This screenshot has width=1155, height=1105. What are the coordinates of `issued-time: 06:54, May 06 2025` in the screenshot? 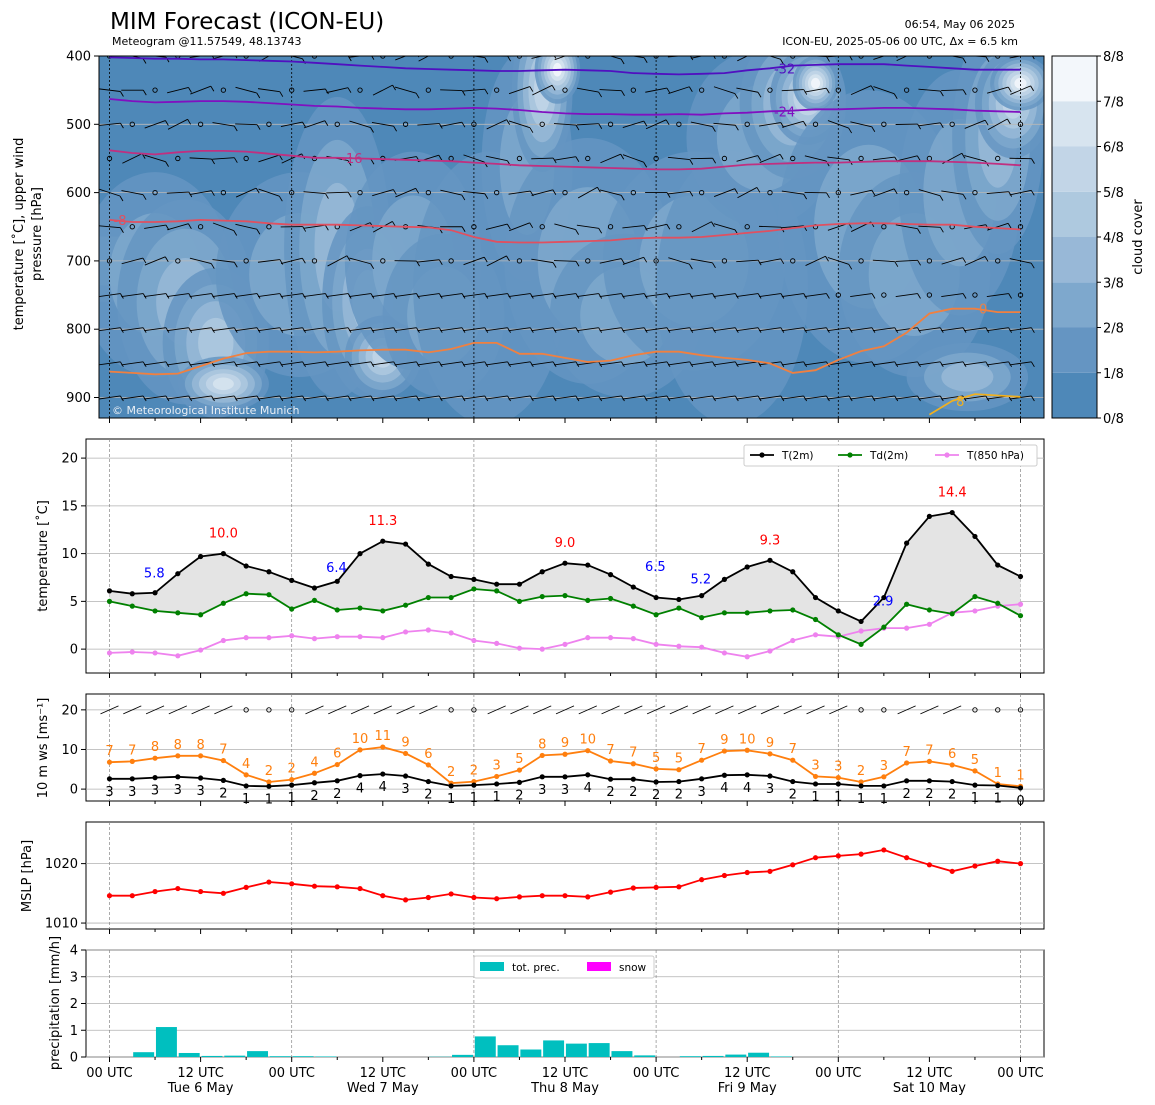 It's located at (960, 24).